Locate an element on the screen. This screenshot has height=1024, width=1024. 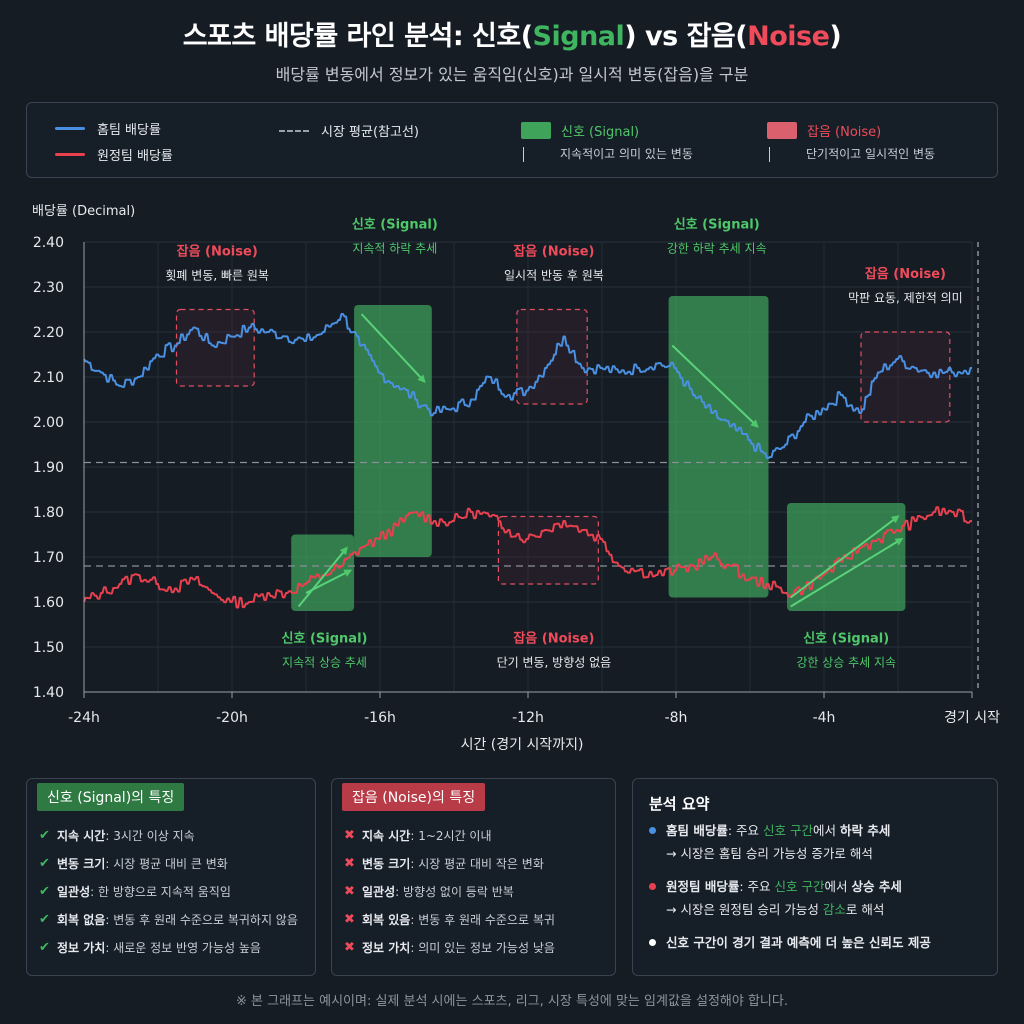
x-tick-label: -16h is located at coordinates (380, 718).